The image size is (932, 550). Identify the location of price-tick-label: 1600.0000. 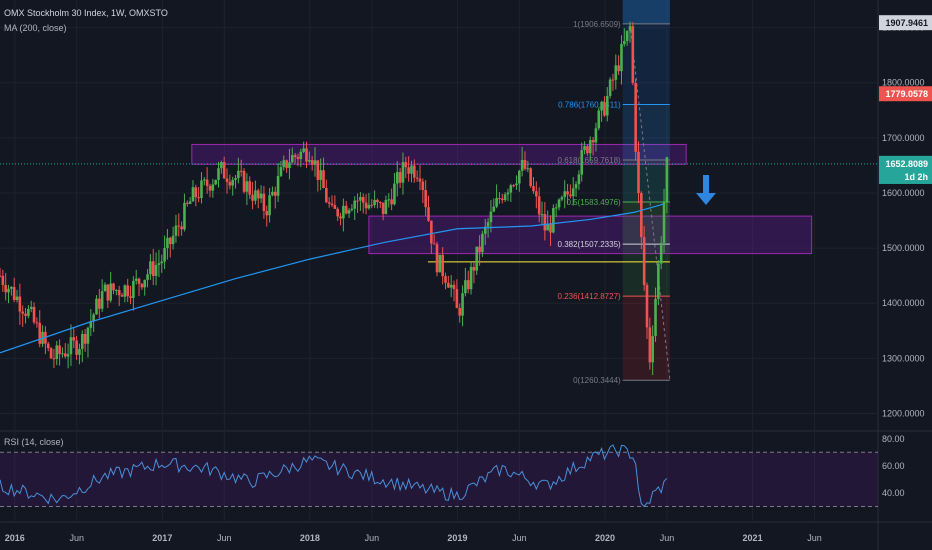
(903, 193).